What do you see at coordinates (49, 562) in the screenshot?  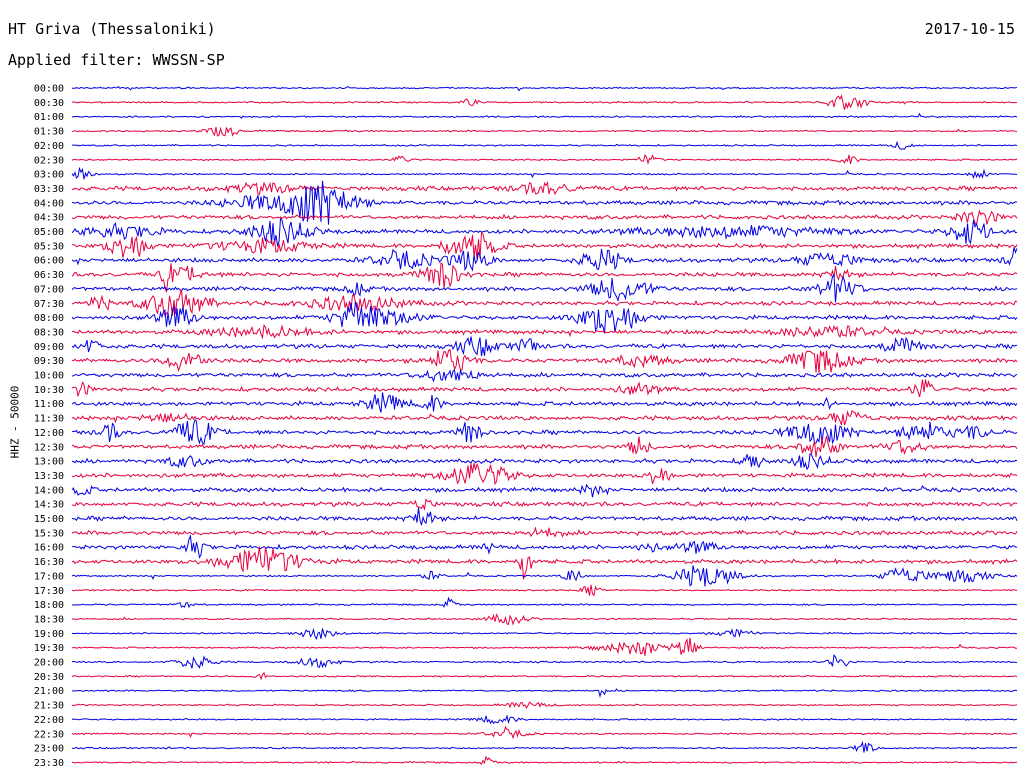 I see `time-label: 16:30` at bounding box center [49, 562].